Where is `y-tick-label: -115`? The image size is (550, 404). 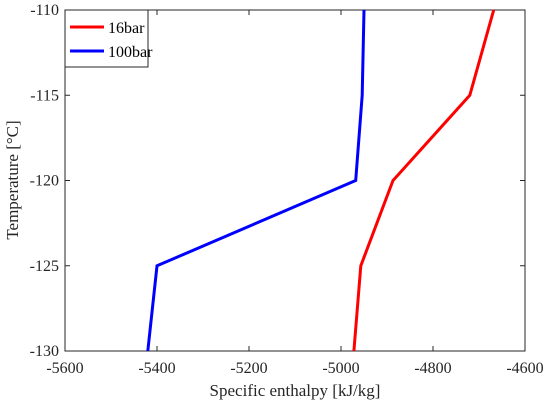
y-tick-label: -115 is located at coordinates (44, 95).